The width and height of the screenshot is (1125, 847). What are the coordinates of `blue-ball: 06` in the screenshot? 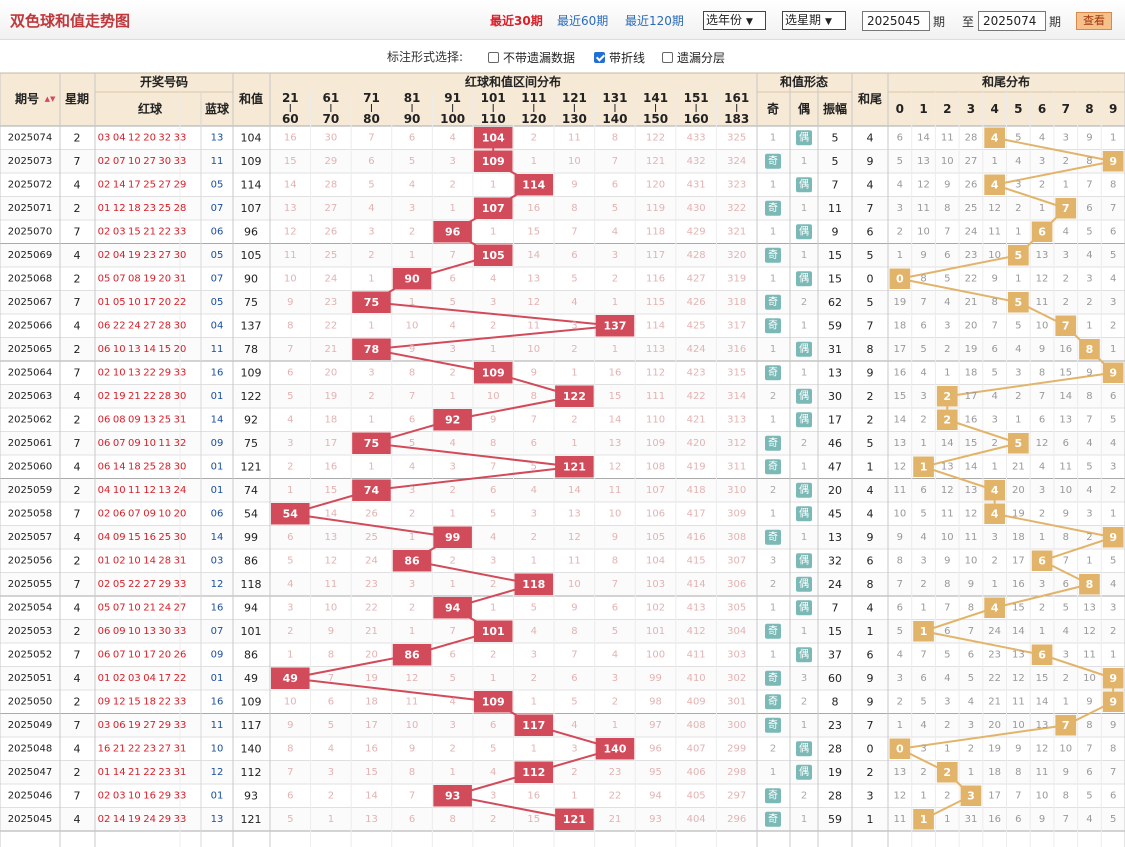 It's located at (217, 231).